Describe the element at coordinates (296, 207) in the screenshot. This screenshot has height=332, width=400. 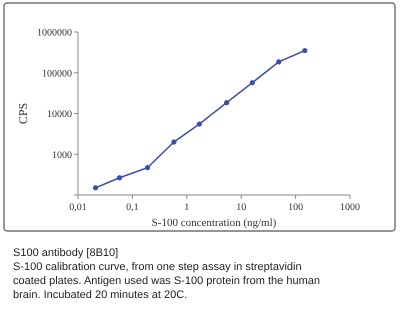
I see `x-tick-label: 100` at that location.